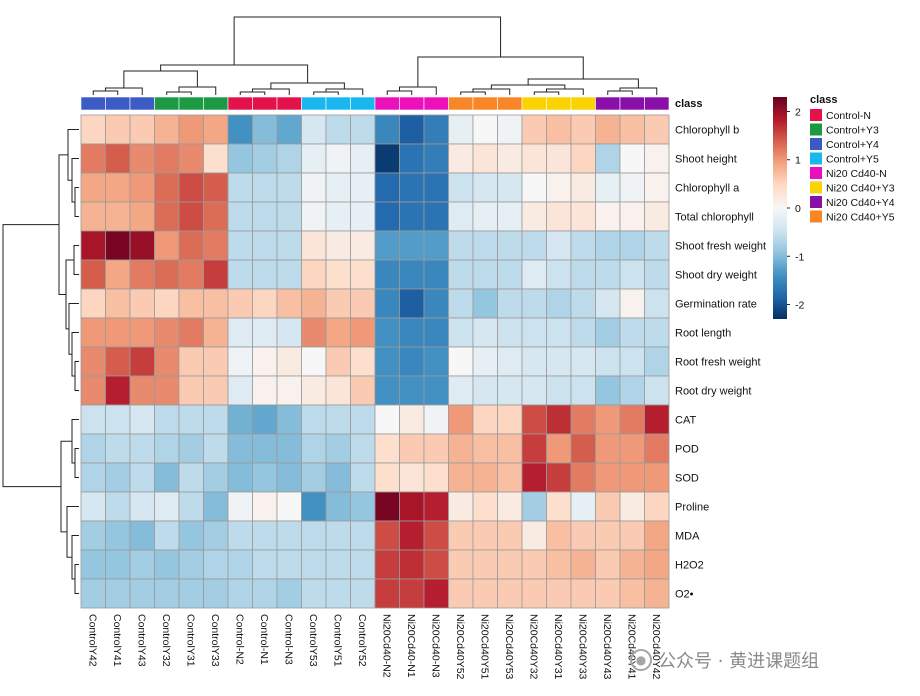  Describe the element at coordinates (288, 639) in the screenshot. I see `column-label: Control-N3` at that location.